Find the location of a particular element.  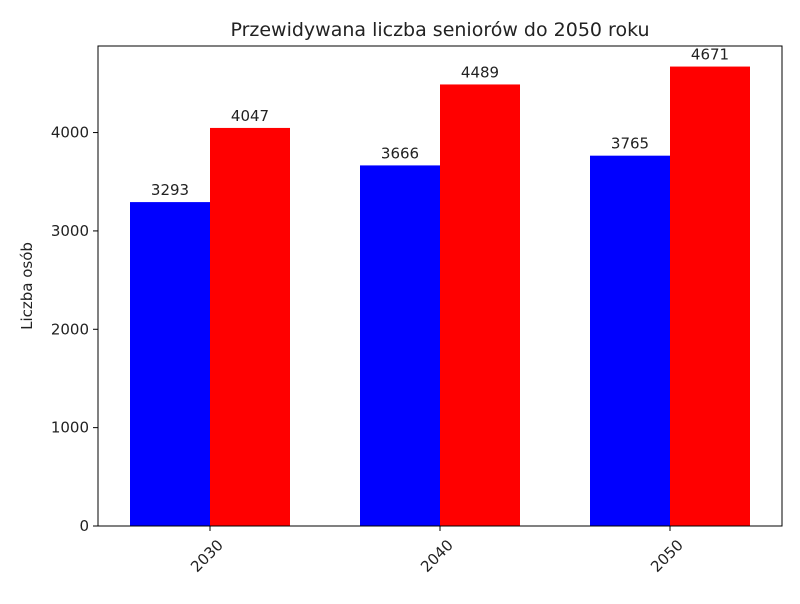

bar-value-label: 4489 is located at coordinates (480, 72).